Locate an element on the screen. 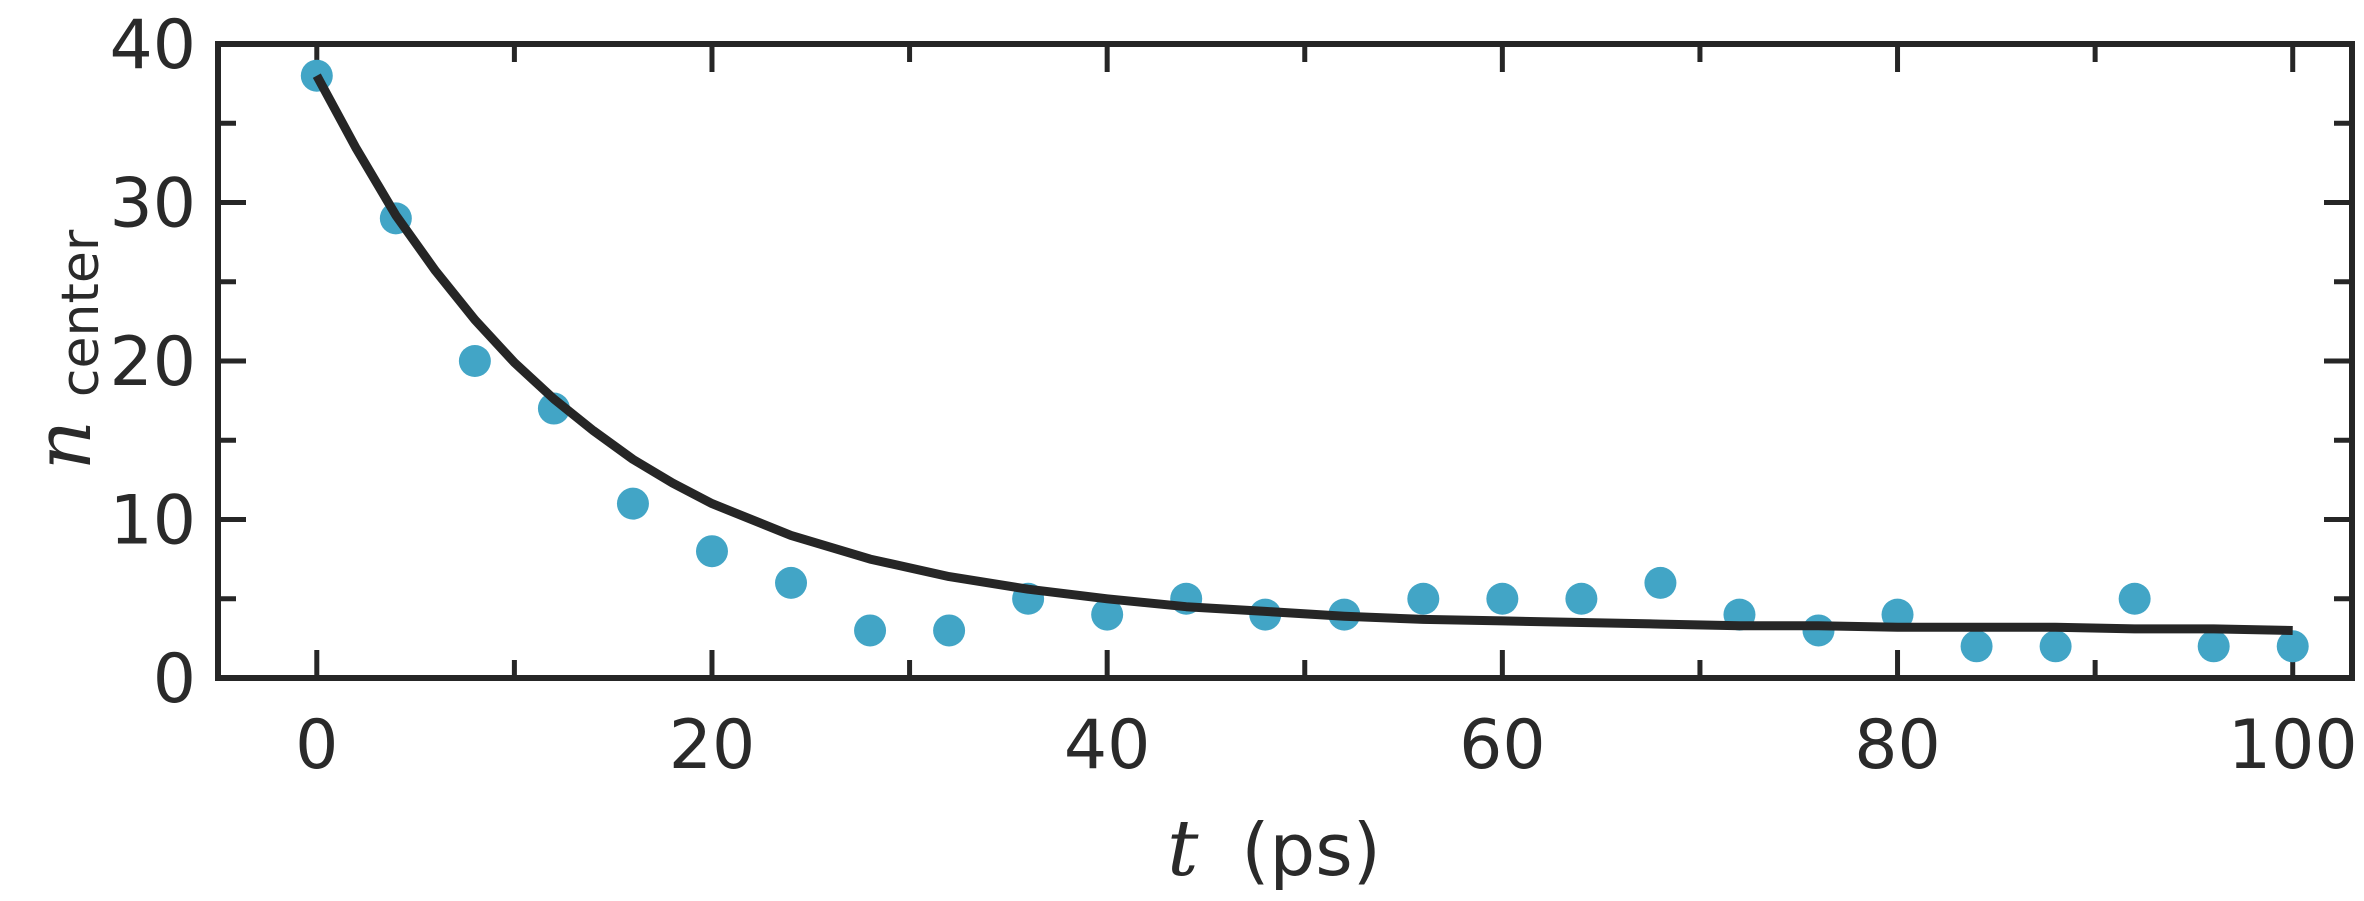 The height and width of the screenshot is (901, 2364). x-axis-symbol: t is located at coordinates (1183, 849).